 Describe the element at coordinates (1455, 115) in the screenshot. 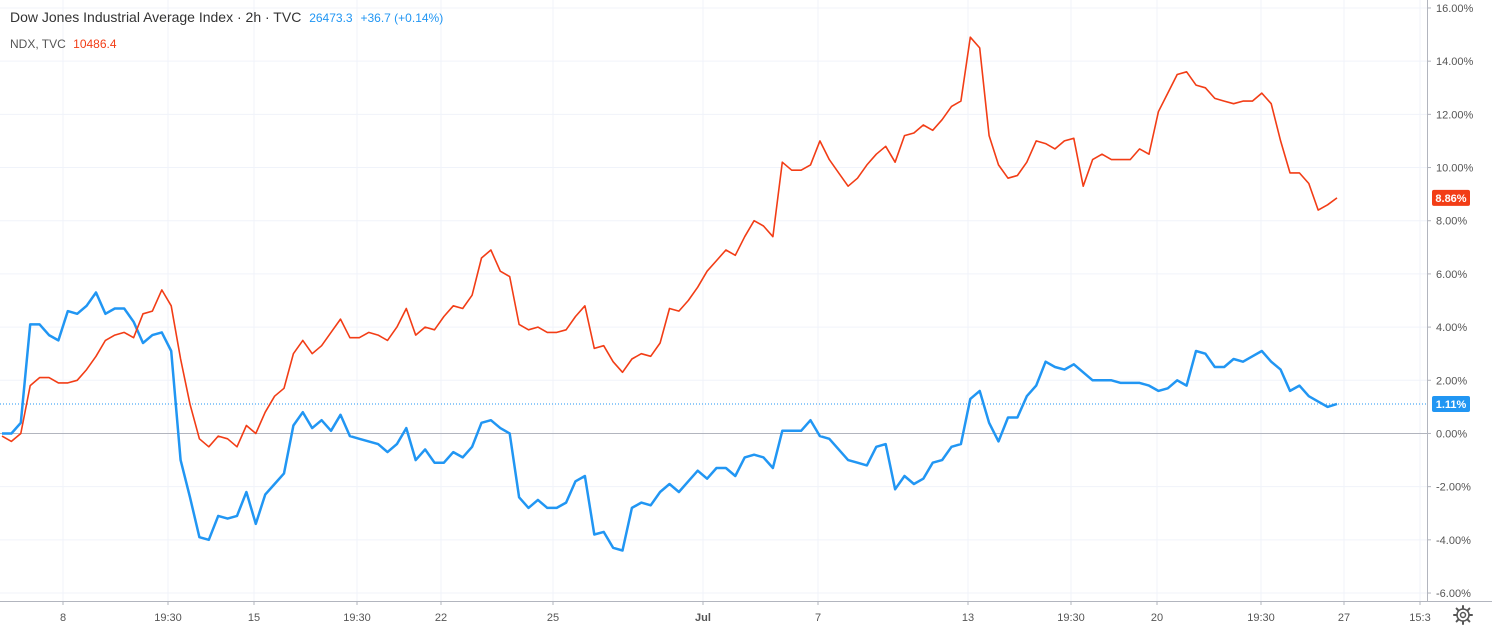

I see `price-tick-label: 12.00%` at that location.